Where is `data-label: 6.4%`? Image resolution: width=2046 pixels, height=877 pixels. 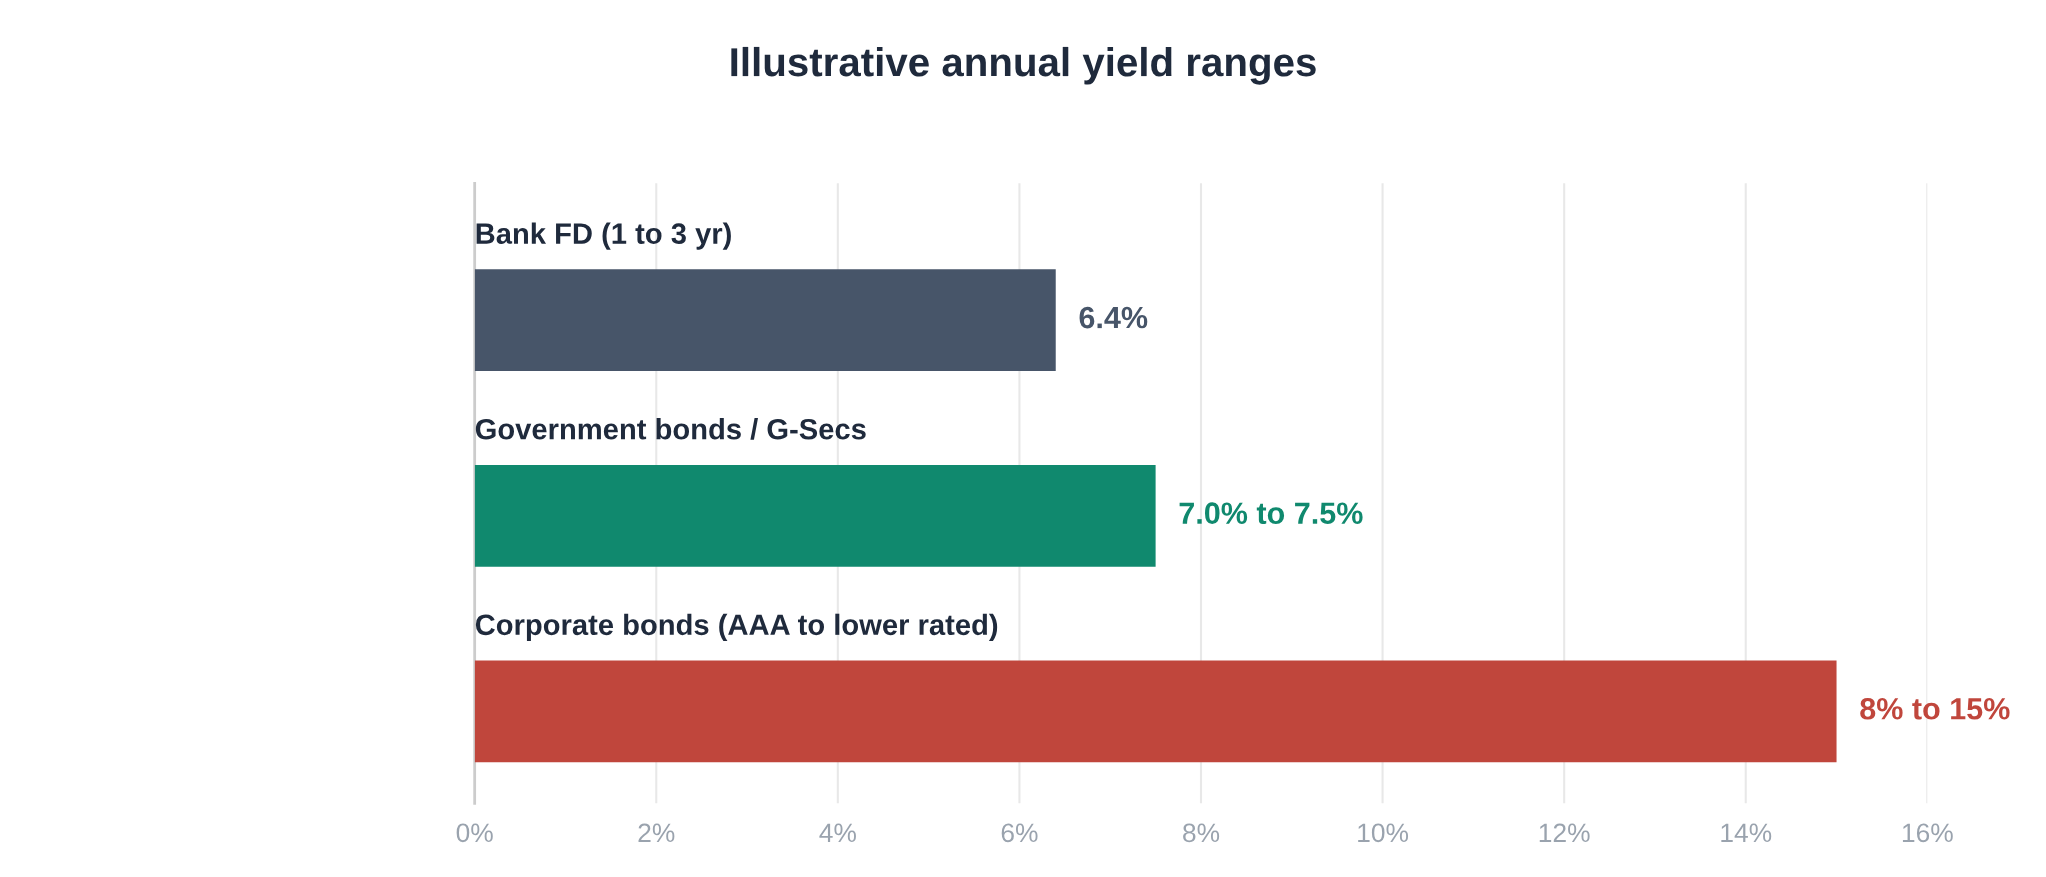 data-label: 6.4% is located at coordinates (1113, 317).